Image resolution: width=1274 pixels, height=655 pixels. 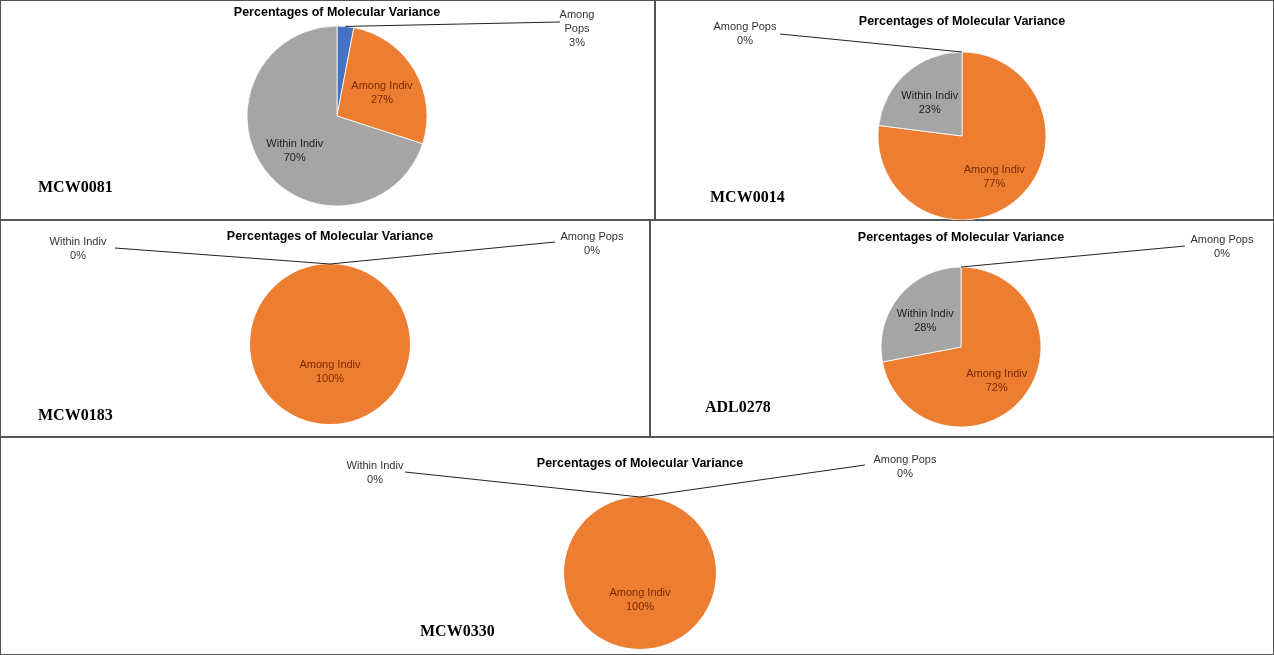 I want to click on text: MCW0081, so click(x=75, y=186).